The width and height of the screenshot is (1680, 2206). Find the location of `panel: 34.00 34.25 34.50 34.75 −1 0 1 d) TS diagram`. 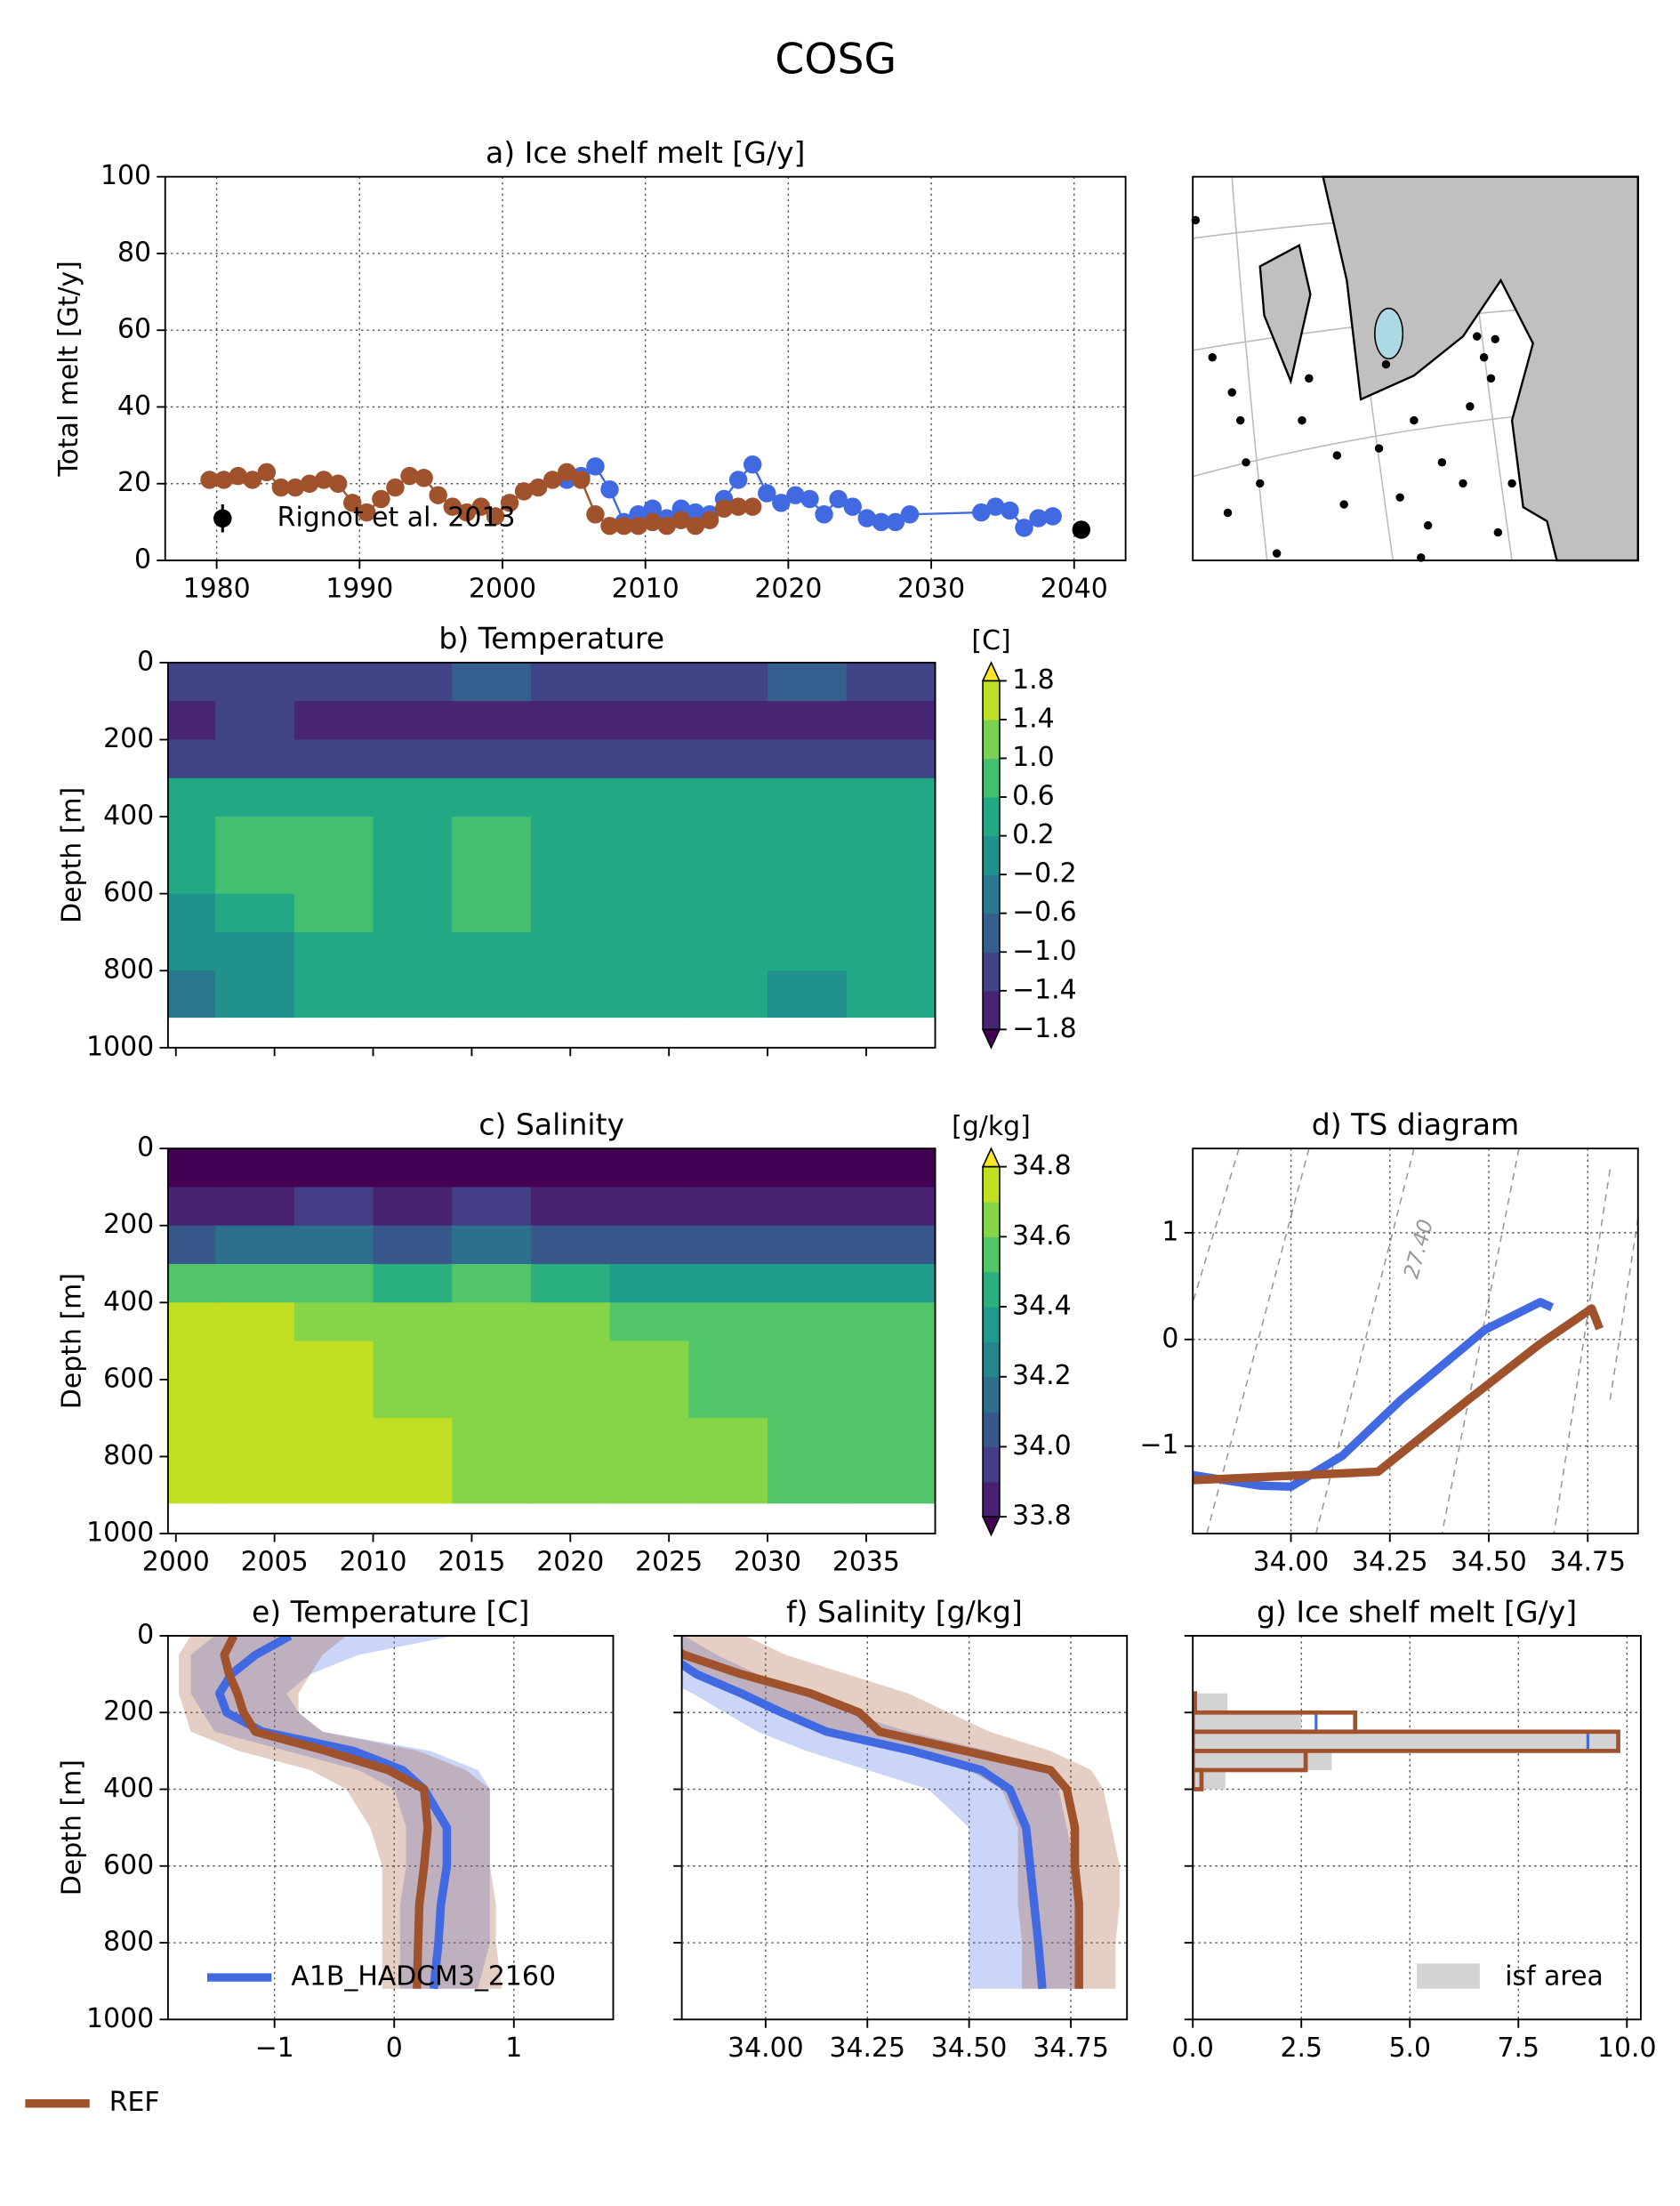

panel: 34.00 34.25 34.50 34.75 −1 0 1 d) TS diagram is located at coordinates (1389, 1342).